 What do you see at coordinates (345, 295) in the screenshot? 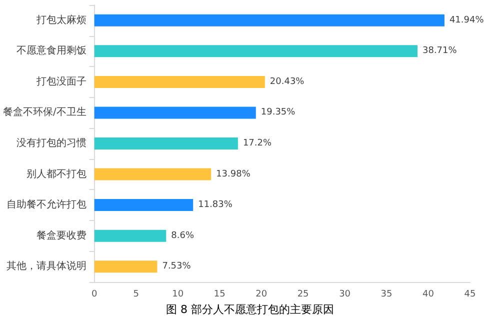
I see `x-tick-label: 30` at bounding box center [345, 295].